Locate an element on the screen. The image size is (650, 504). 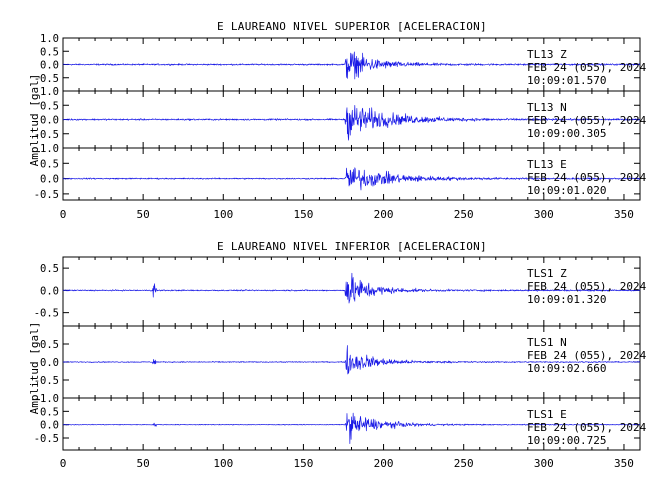
event-time-label: 10:09:01.570 is located at coordinates (566, 80).